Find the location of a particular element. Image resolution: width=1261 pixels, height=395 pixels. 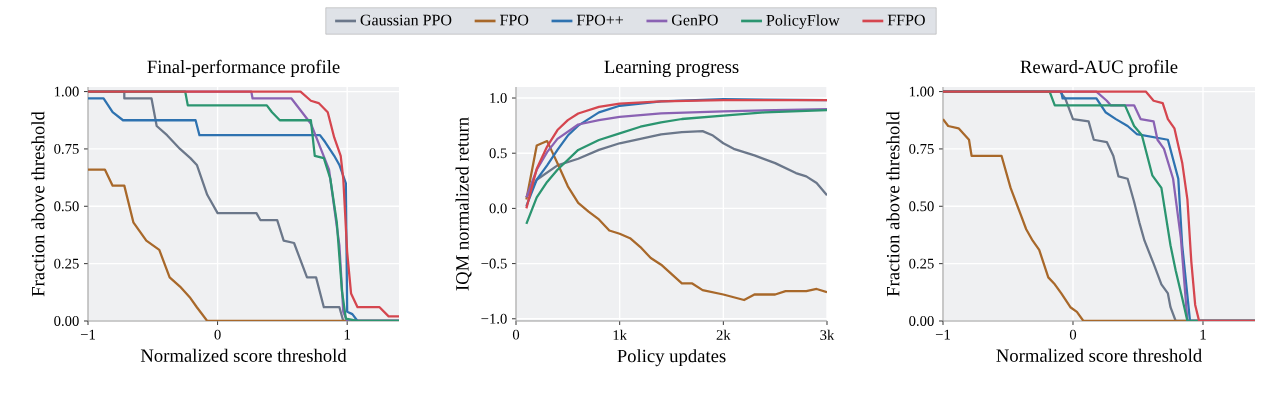

y-tick-label: −0.5 is located at coordinates (494, 263).